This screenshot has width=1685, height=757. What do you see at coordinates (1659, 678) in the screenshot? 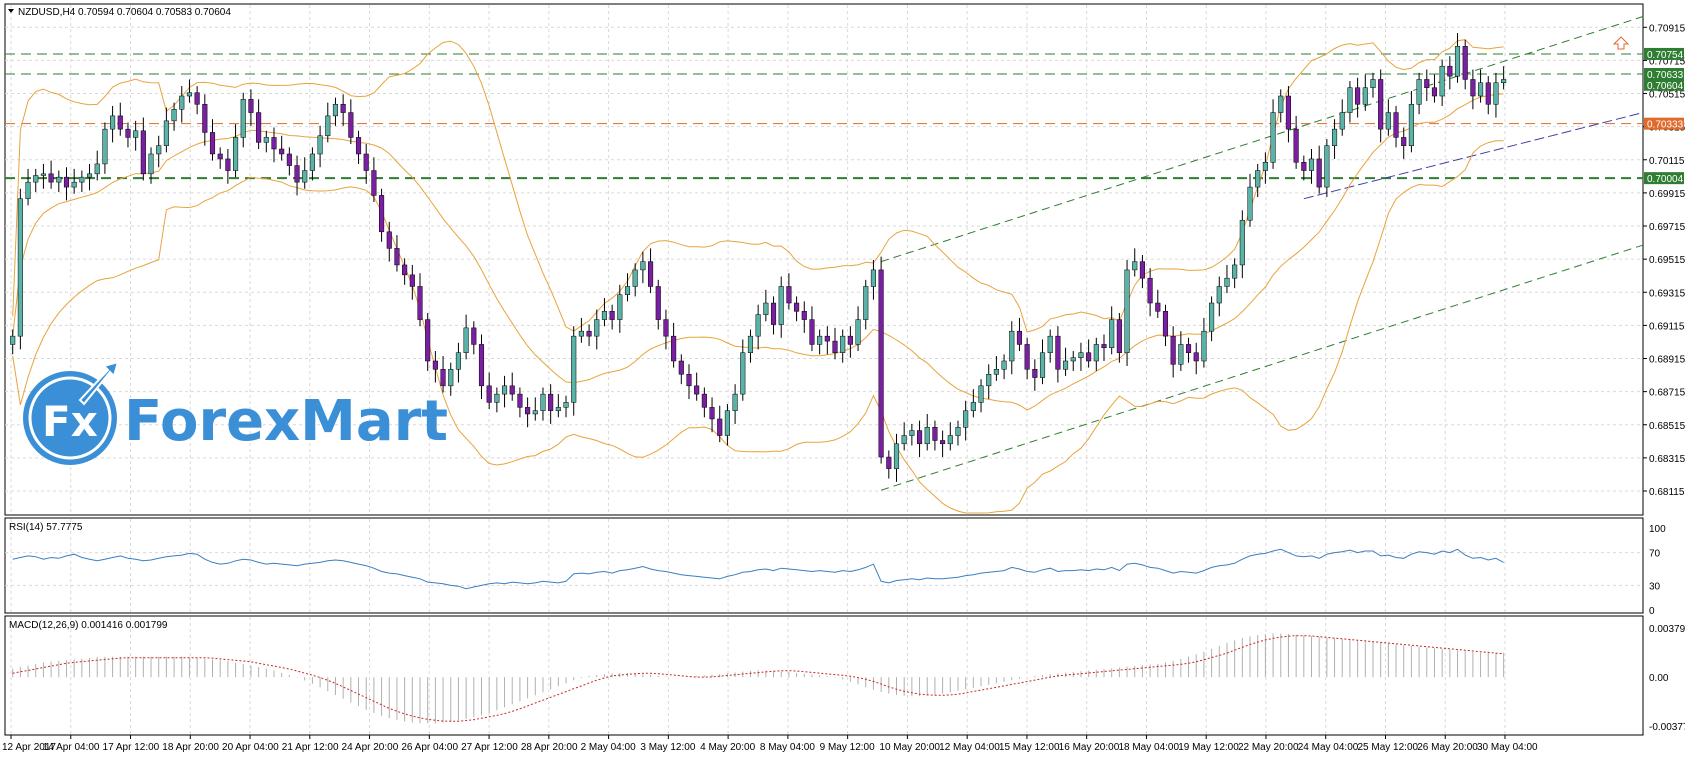
I see `macd-tick-label: 0.00` at bounding box center [1659, 678].